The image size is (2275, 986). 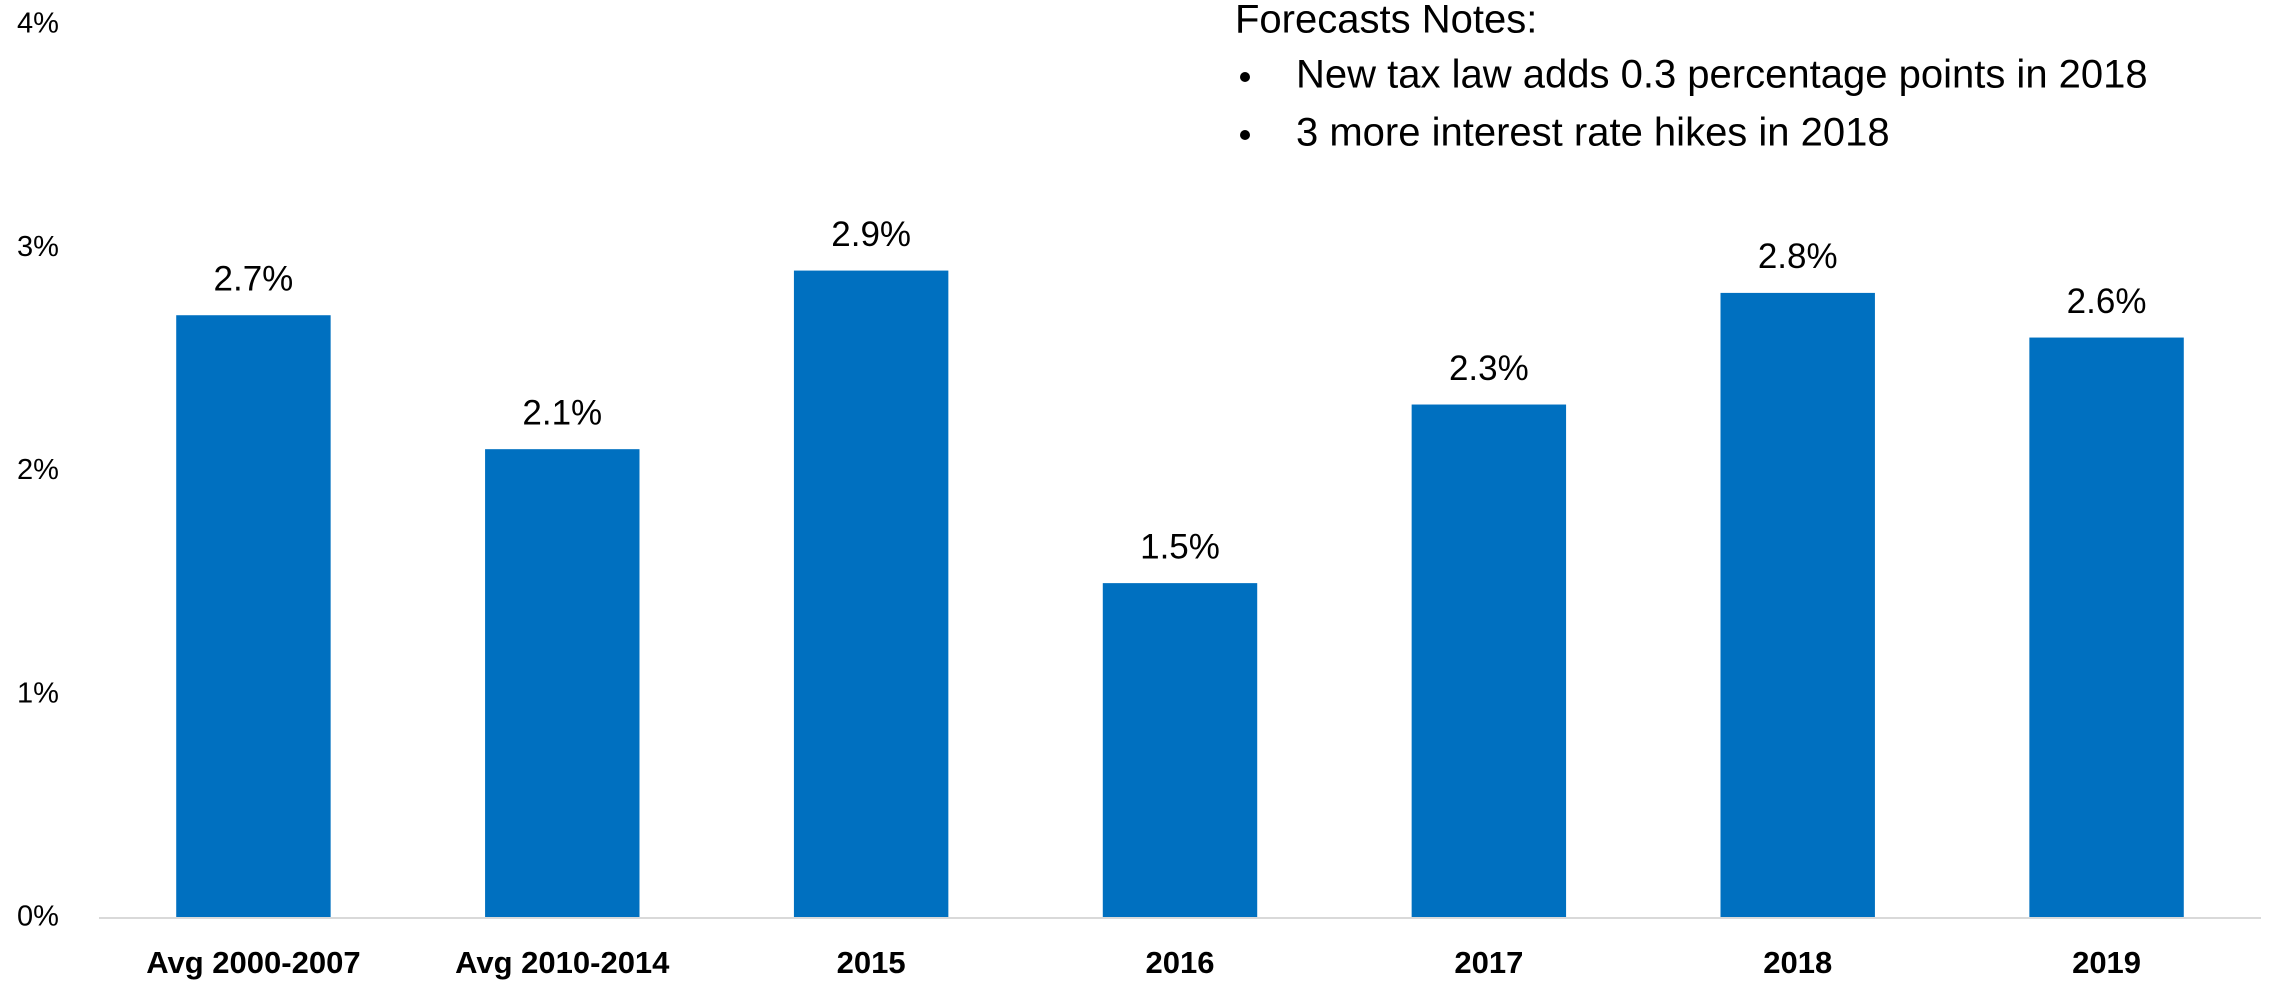 What do you see at coordinates (2106, 962) in the screenshot?
I see `x-tick-label: 2019` at bounding box center [2106, 962].